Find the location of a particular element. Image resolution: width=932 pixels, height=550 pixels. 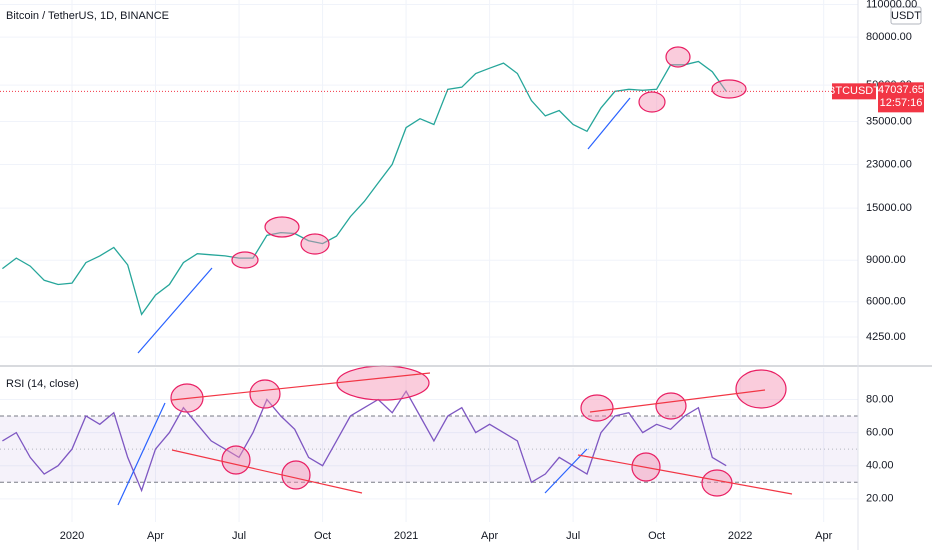

y-tick-label: 4250.00 is located at coordinates (886, 337).